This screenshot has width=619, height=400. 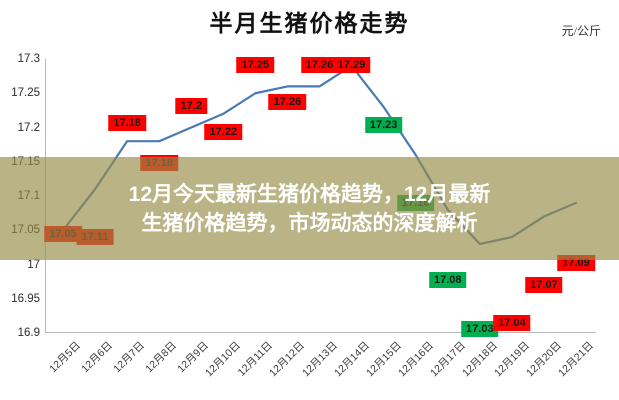 I want to click on page-title: 半月生猪价格走势, so click(x=309, y=23).